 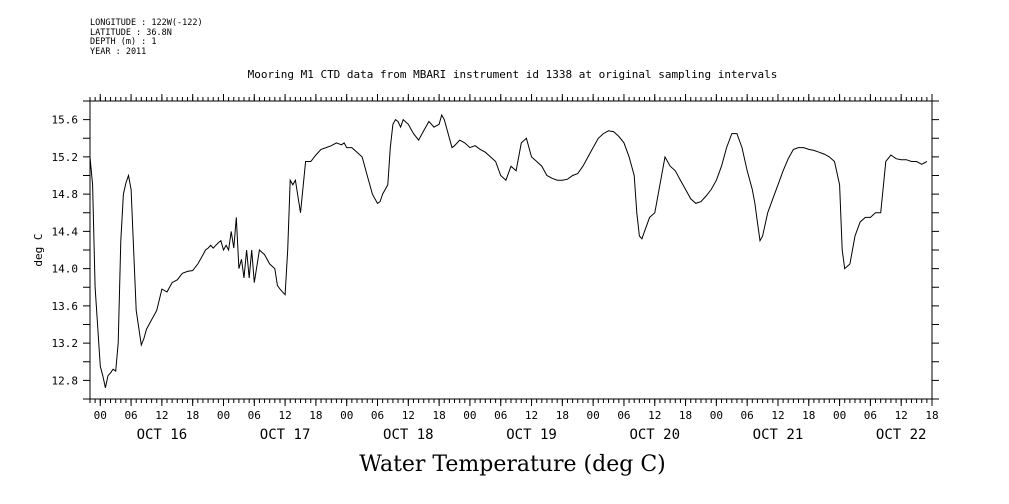 I want to click on year-label: YEAR : 2011, so click(x=118, y=51).